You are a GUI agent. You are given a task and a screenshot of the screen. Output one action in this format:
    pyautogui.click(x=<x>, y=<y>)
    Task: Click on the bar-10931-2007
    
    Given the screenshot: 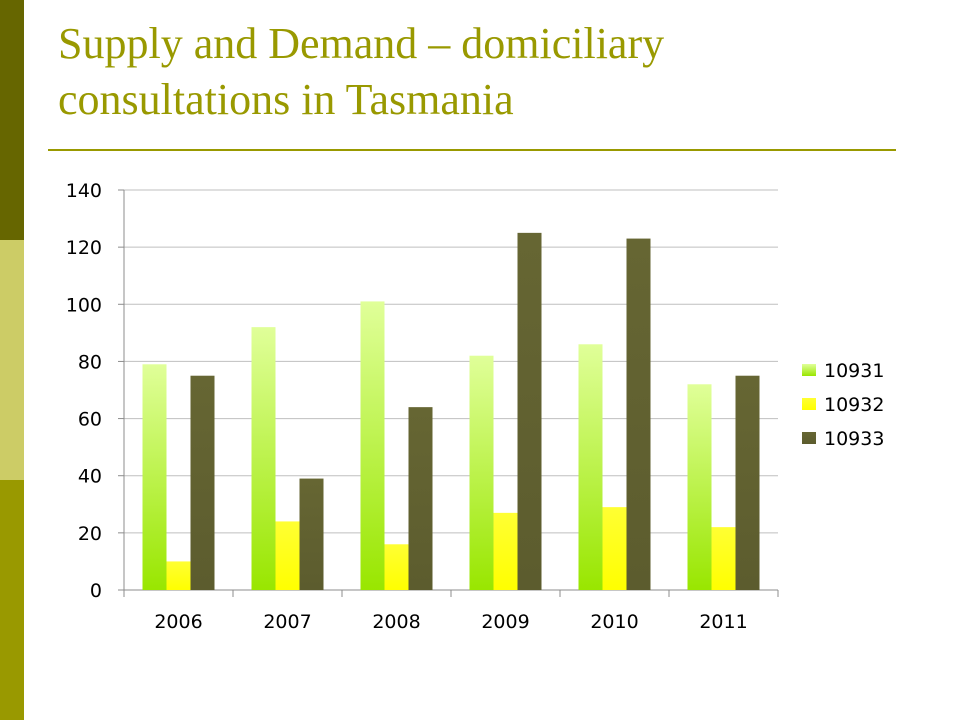 What is the action you would take?
    pyautogui.click(x=263, y=458)
    